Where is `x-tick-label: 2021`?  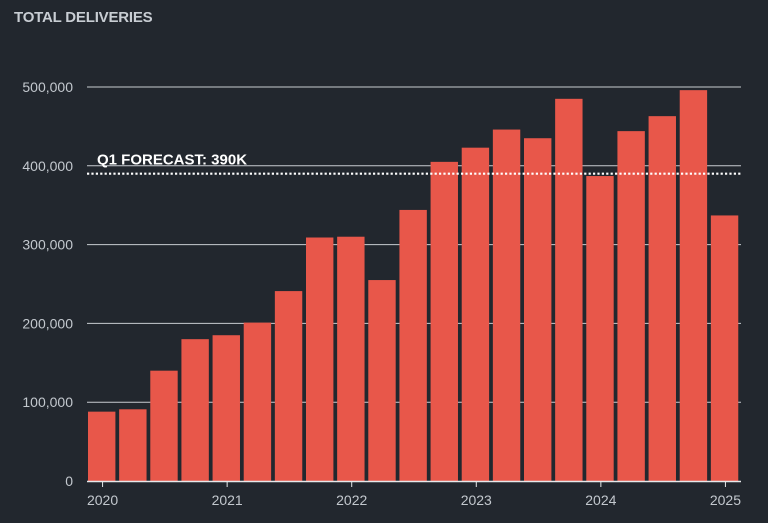 x-tick-label: 2021 is located at coordinates (227, 500).